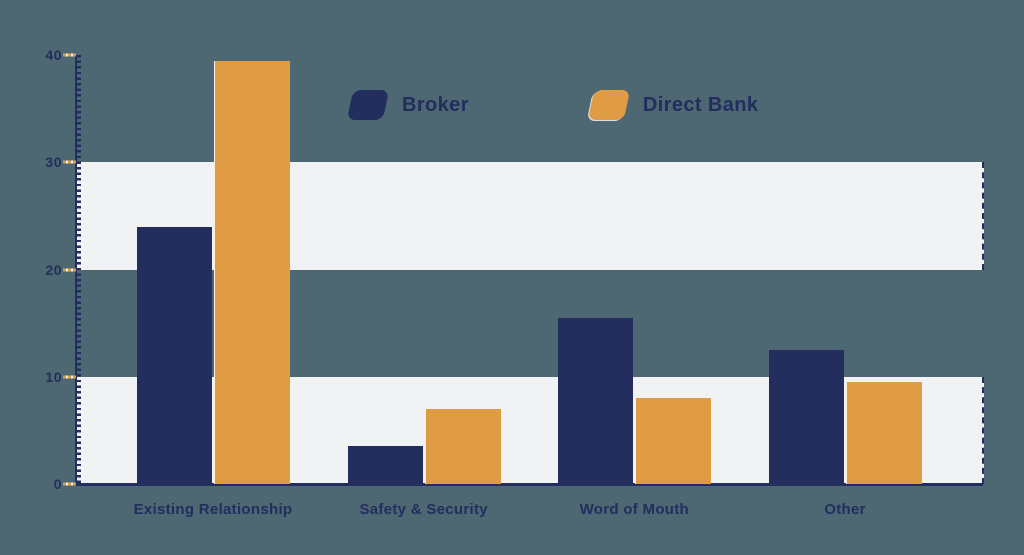  I want to click on bar-direct-bank-other, so click(884, 433).